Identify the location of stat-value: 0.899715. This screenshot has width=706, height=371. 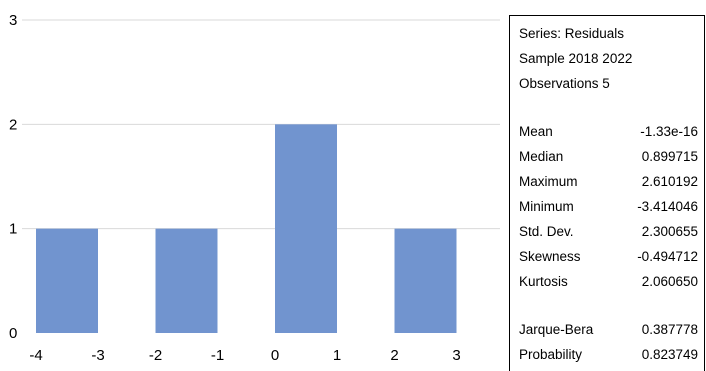
(669, 156).